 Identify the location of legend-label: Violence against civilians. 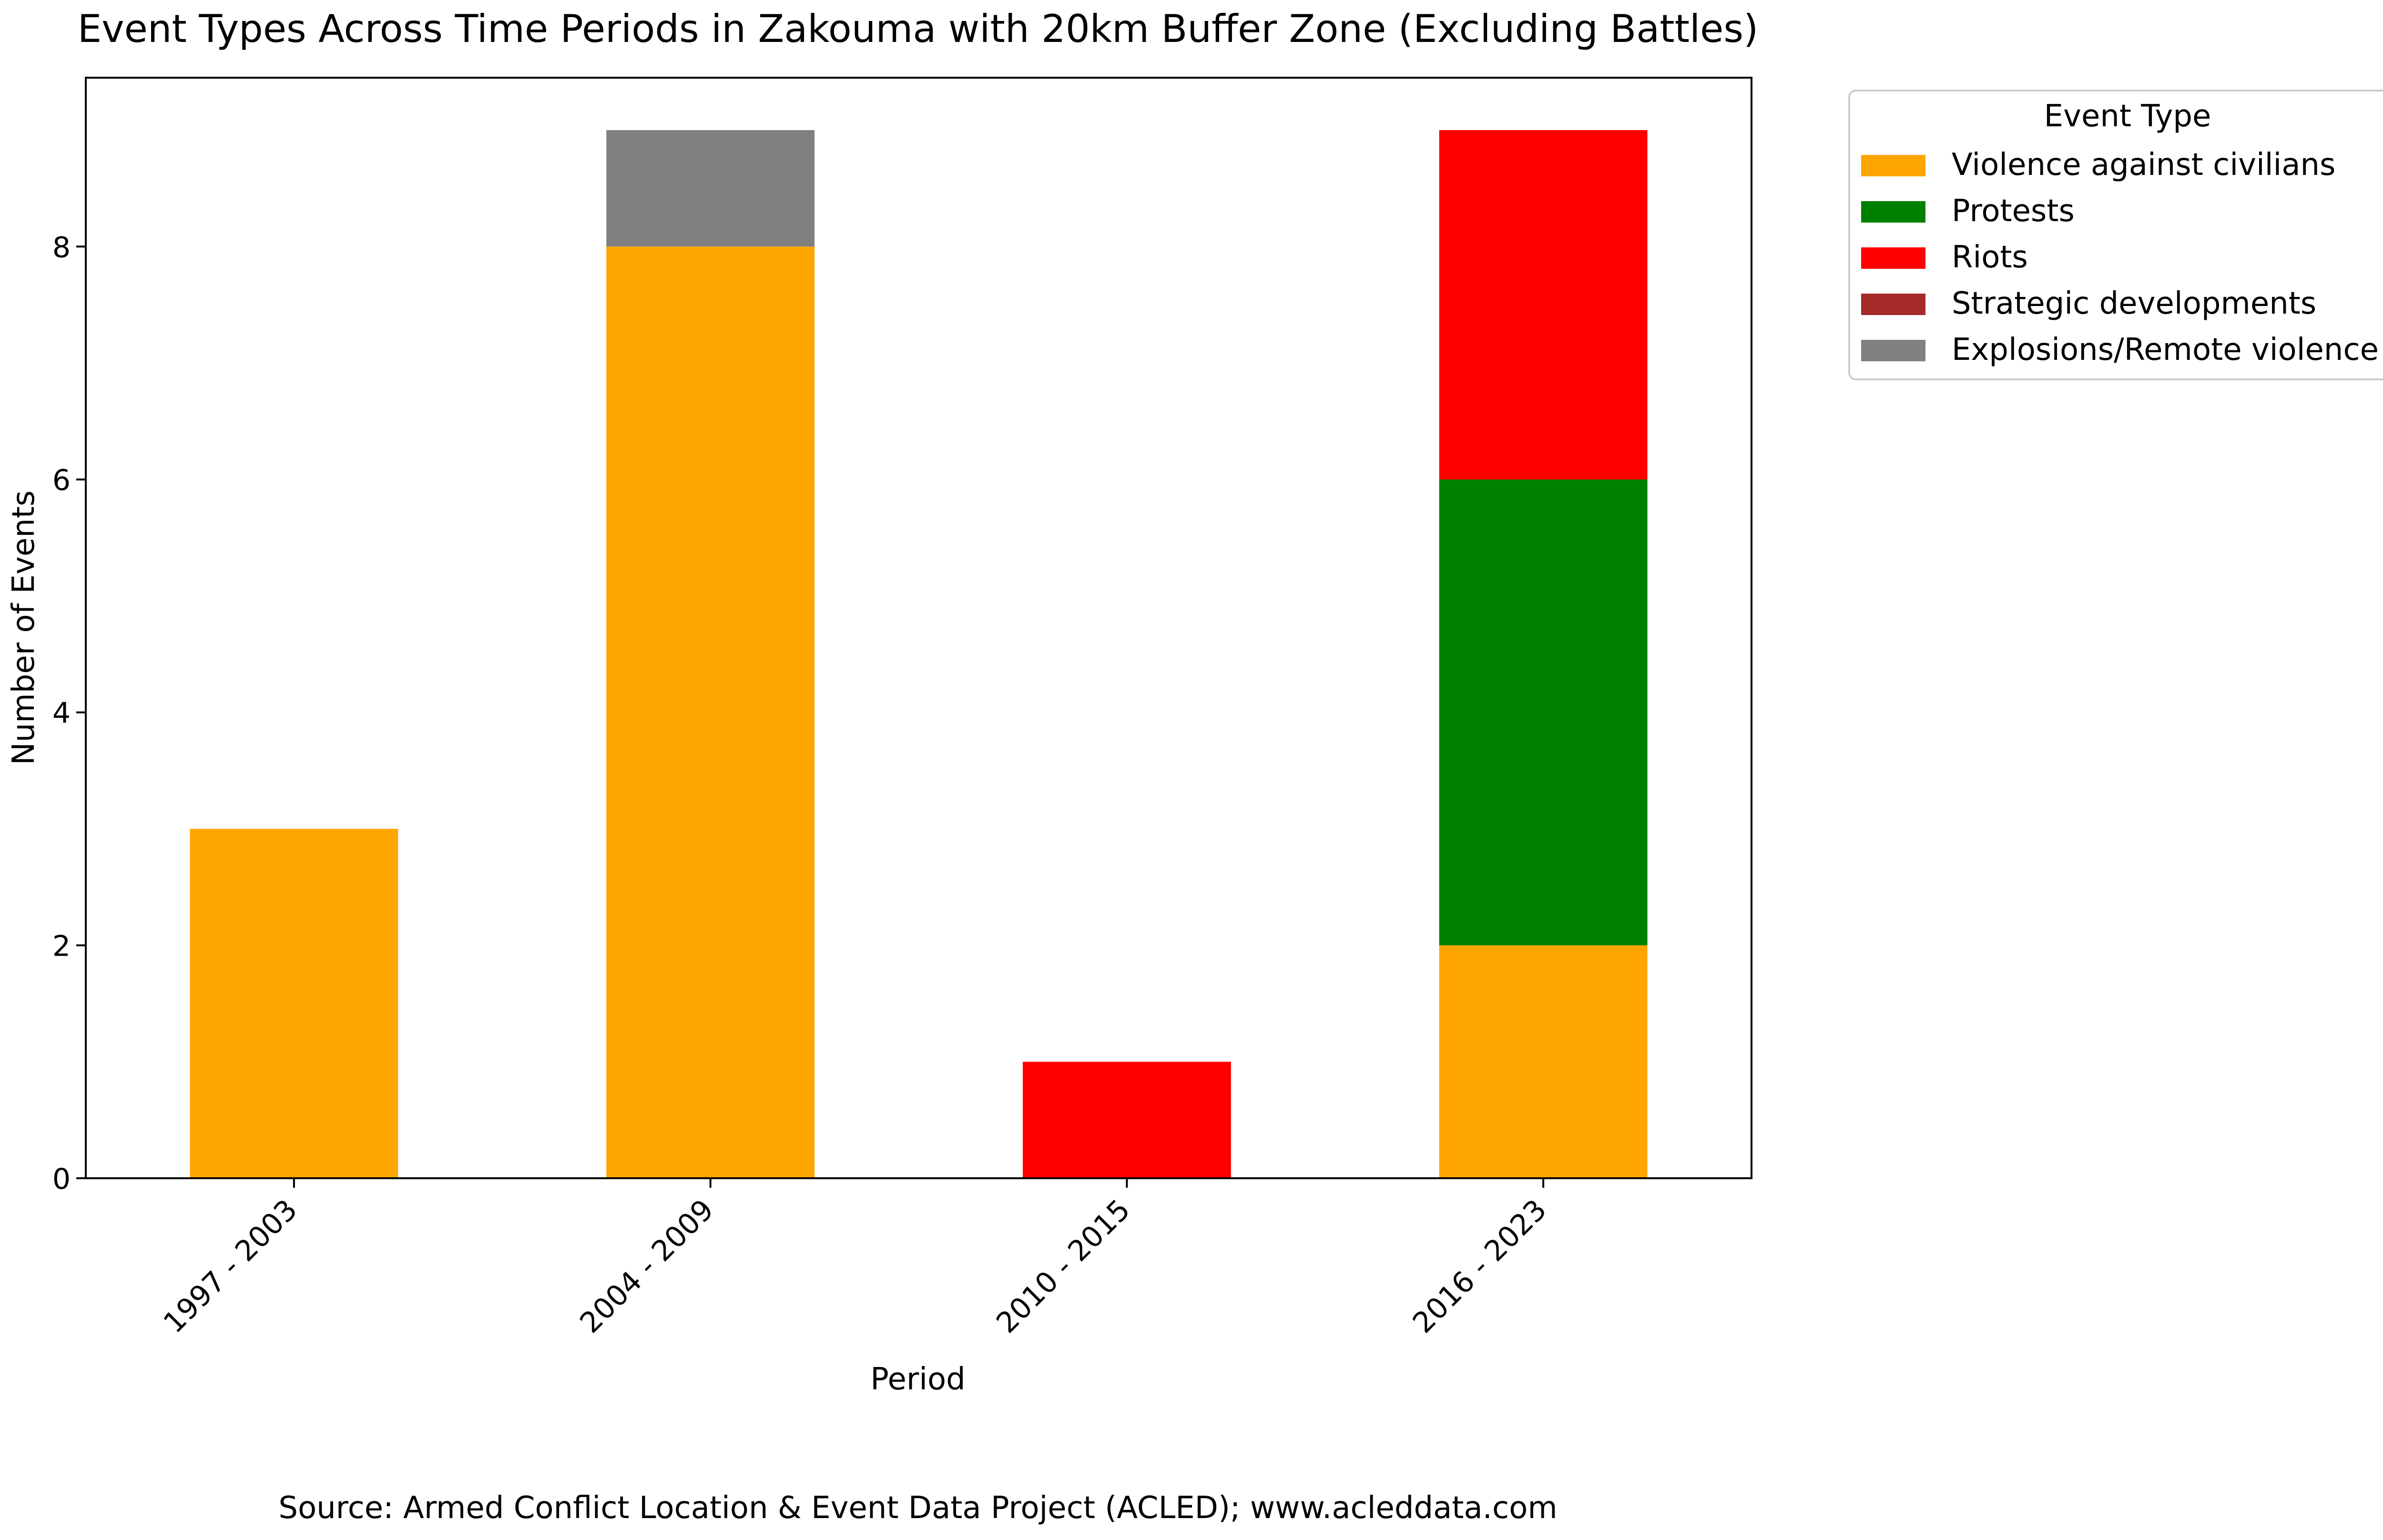
(2143, 165).